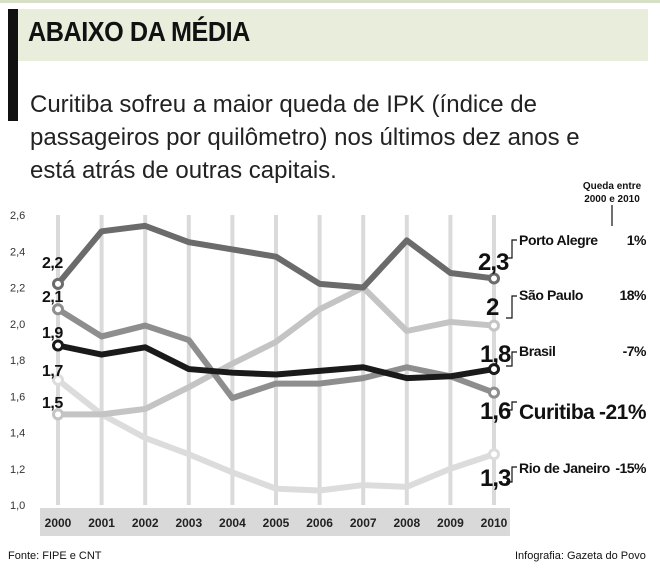 Image resolution: width=660 pixels, height=575 pixels. I want to click on legend-header-line2: 2000 e 2010, so click(612, 199).